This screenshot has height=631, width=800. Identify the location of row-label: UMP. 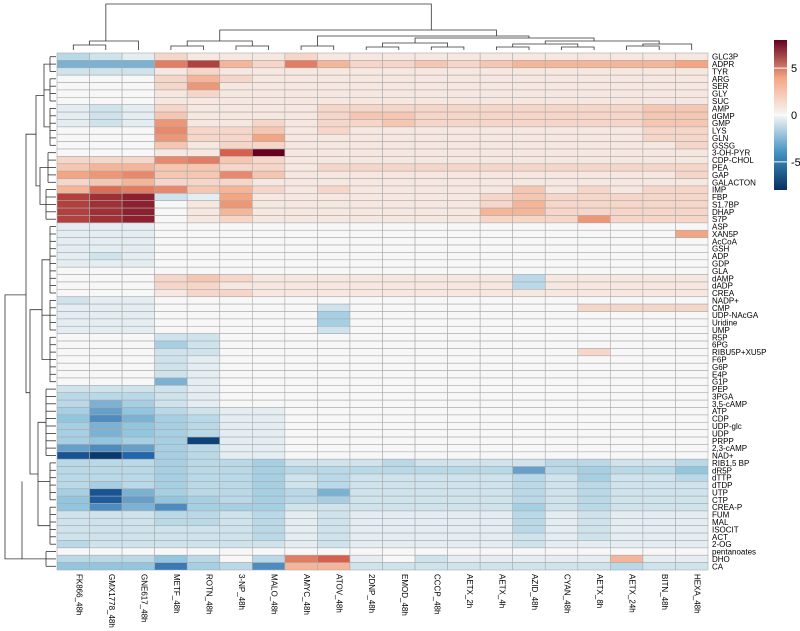
(721, 330).